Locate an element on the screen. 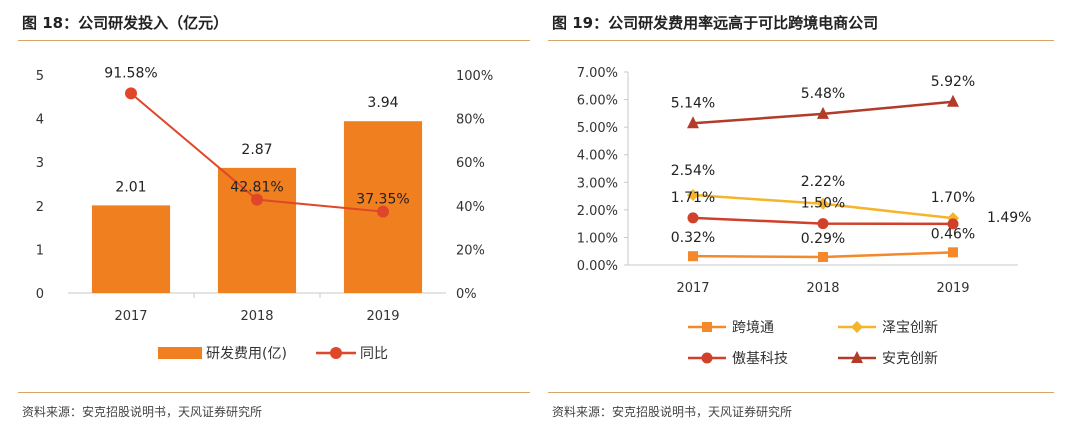  y-right-tick-label: 40% is located at coordinates (470, 207).